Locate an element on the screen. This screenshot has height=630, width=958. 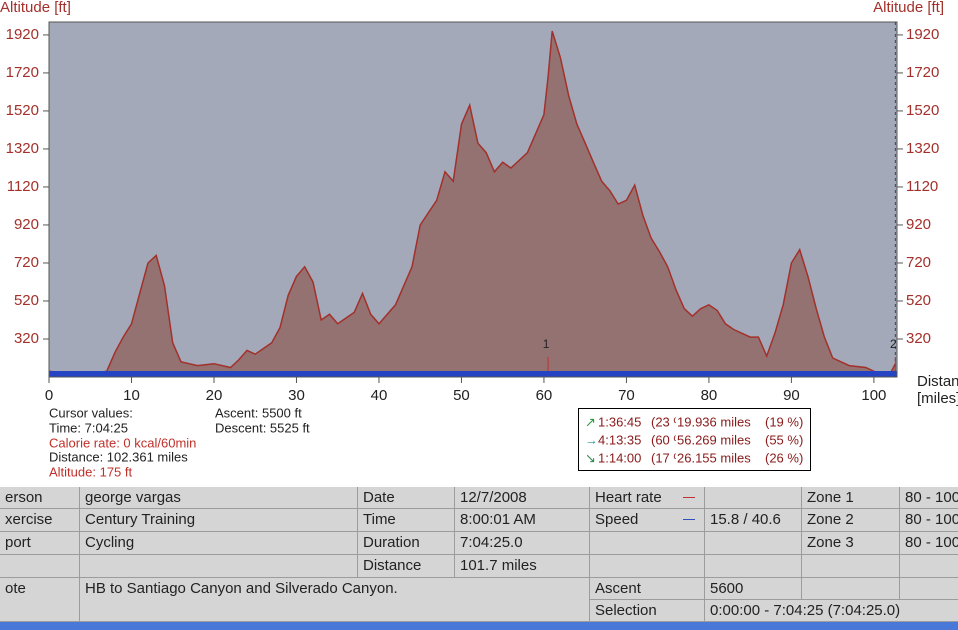
y2-tick-label: 1920 is located at coordinates (922, 34).